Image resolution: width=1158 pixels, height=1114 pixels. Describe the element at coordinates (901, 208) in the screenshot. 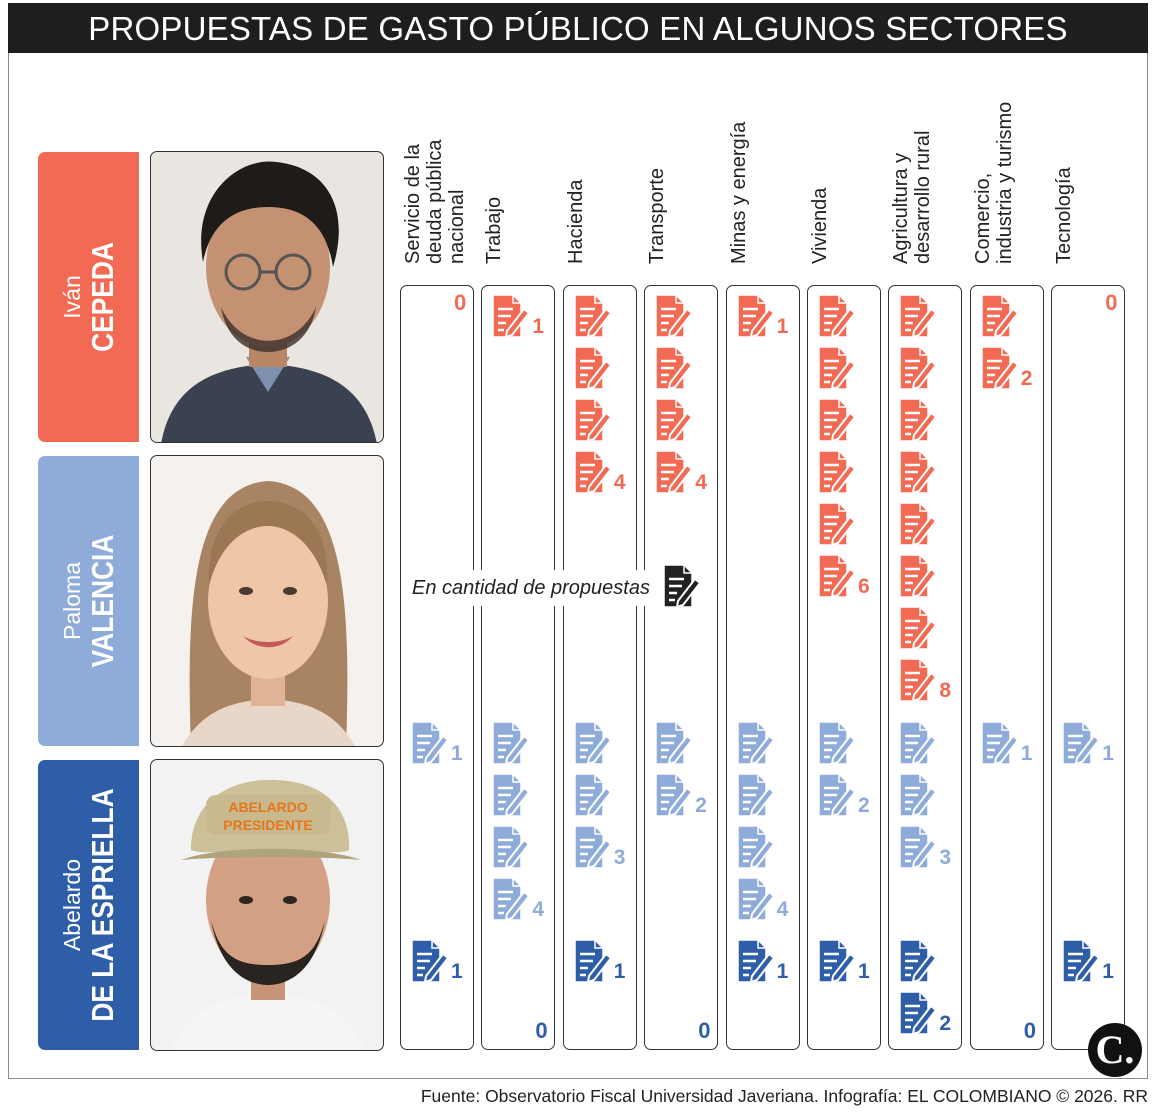

I see `sector-label-line: Agricultura y` at that location.